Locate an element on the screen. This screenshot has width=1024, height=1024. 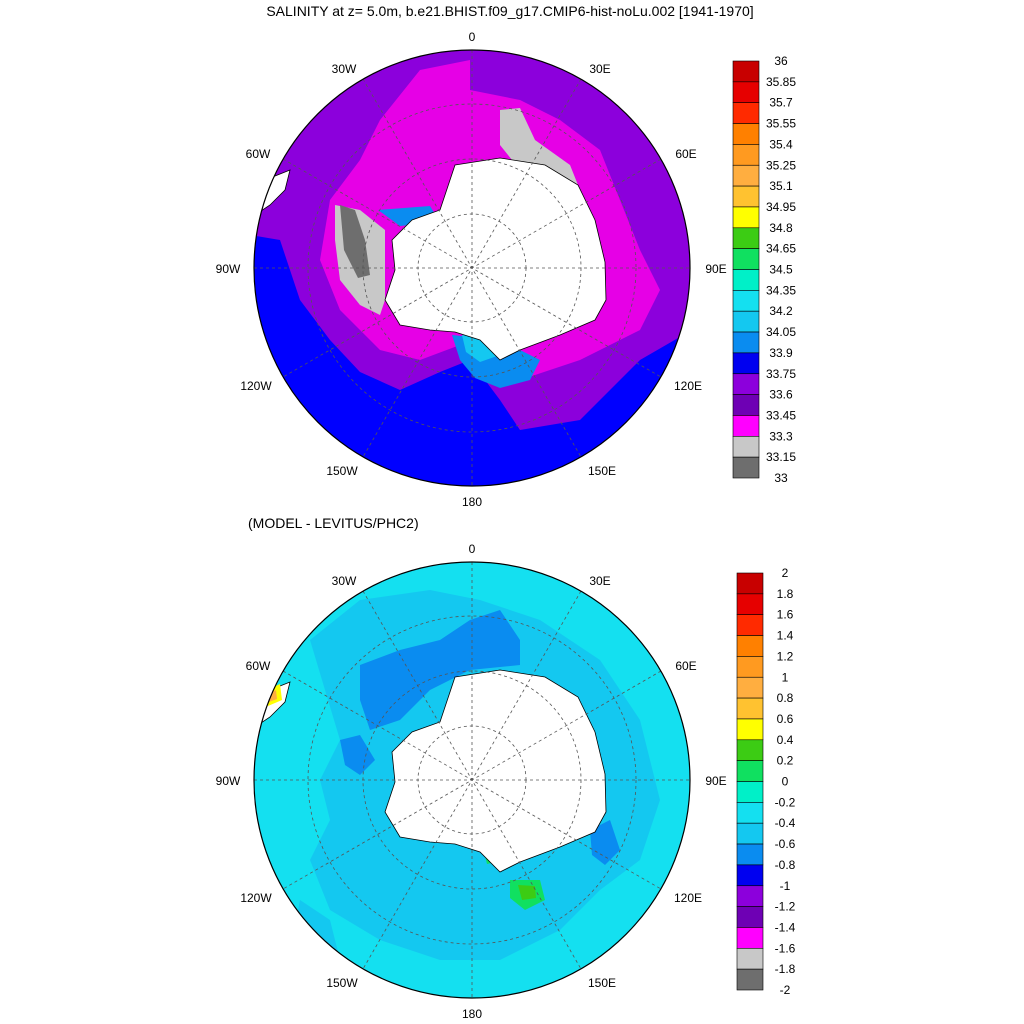
lon-label-60e: 60E is located at coordinates (685, 666).